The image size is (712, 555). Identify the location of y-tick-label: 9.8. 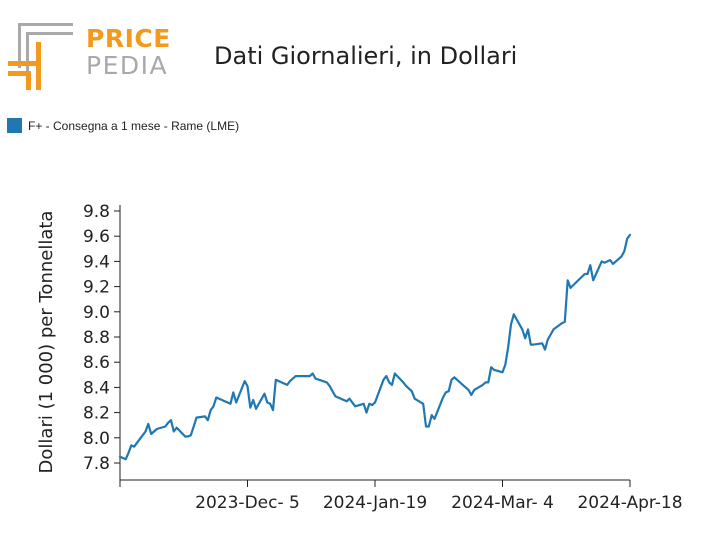
(96, 212).